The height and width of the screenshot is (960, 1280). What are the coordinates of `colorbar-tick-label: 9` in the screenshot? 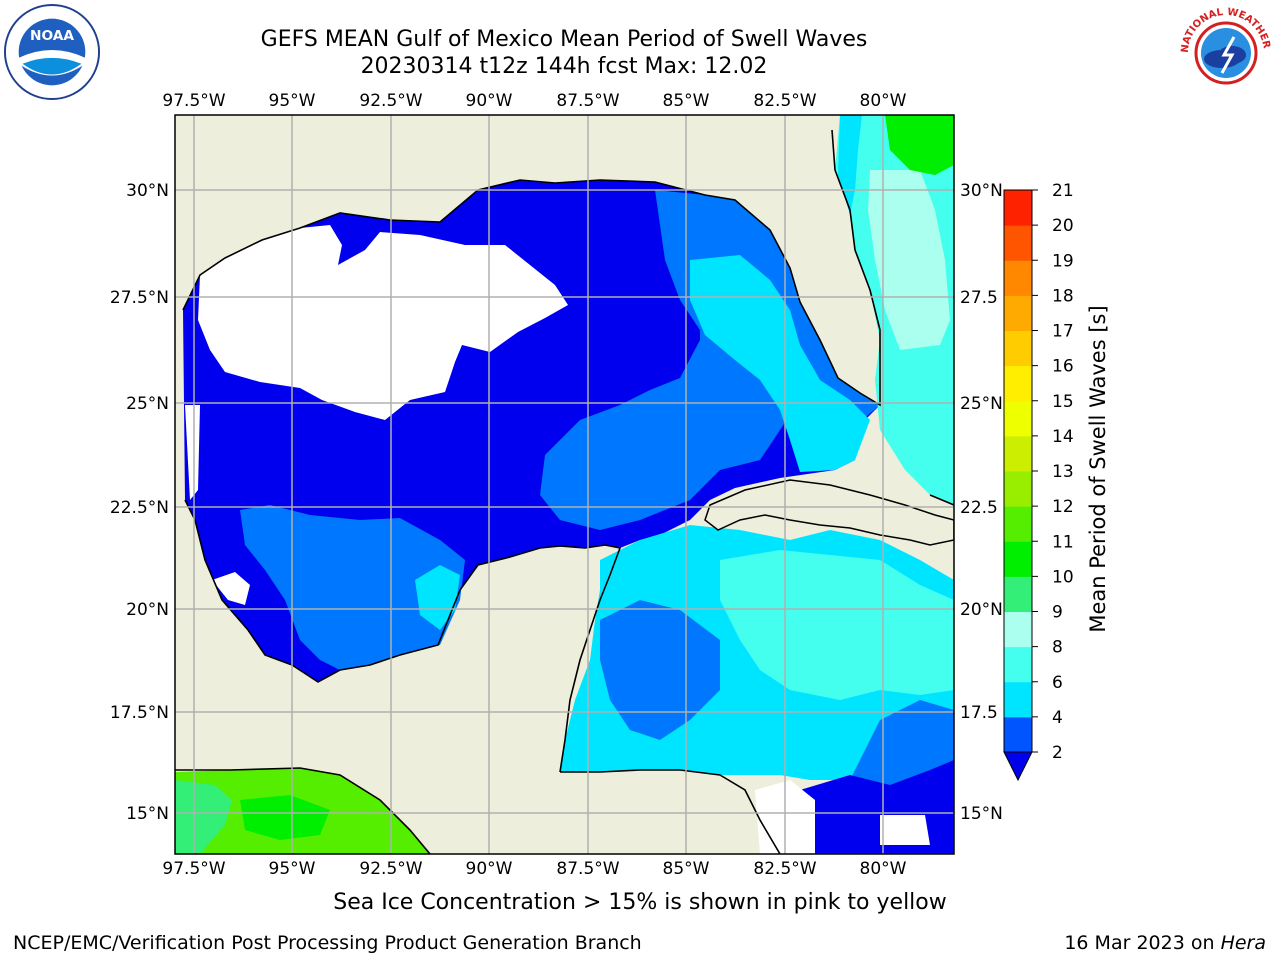 It's located at (1057, 613).